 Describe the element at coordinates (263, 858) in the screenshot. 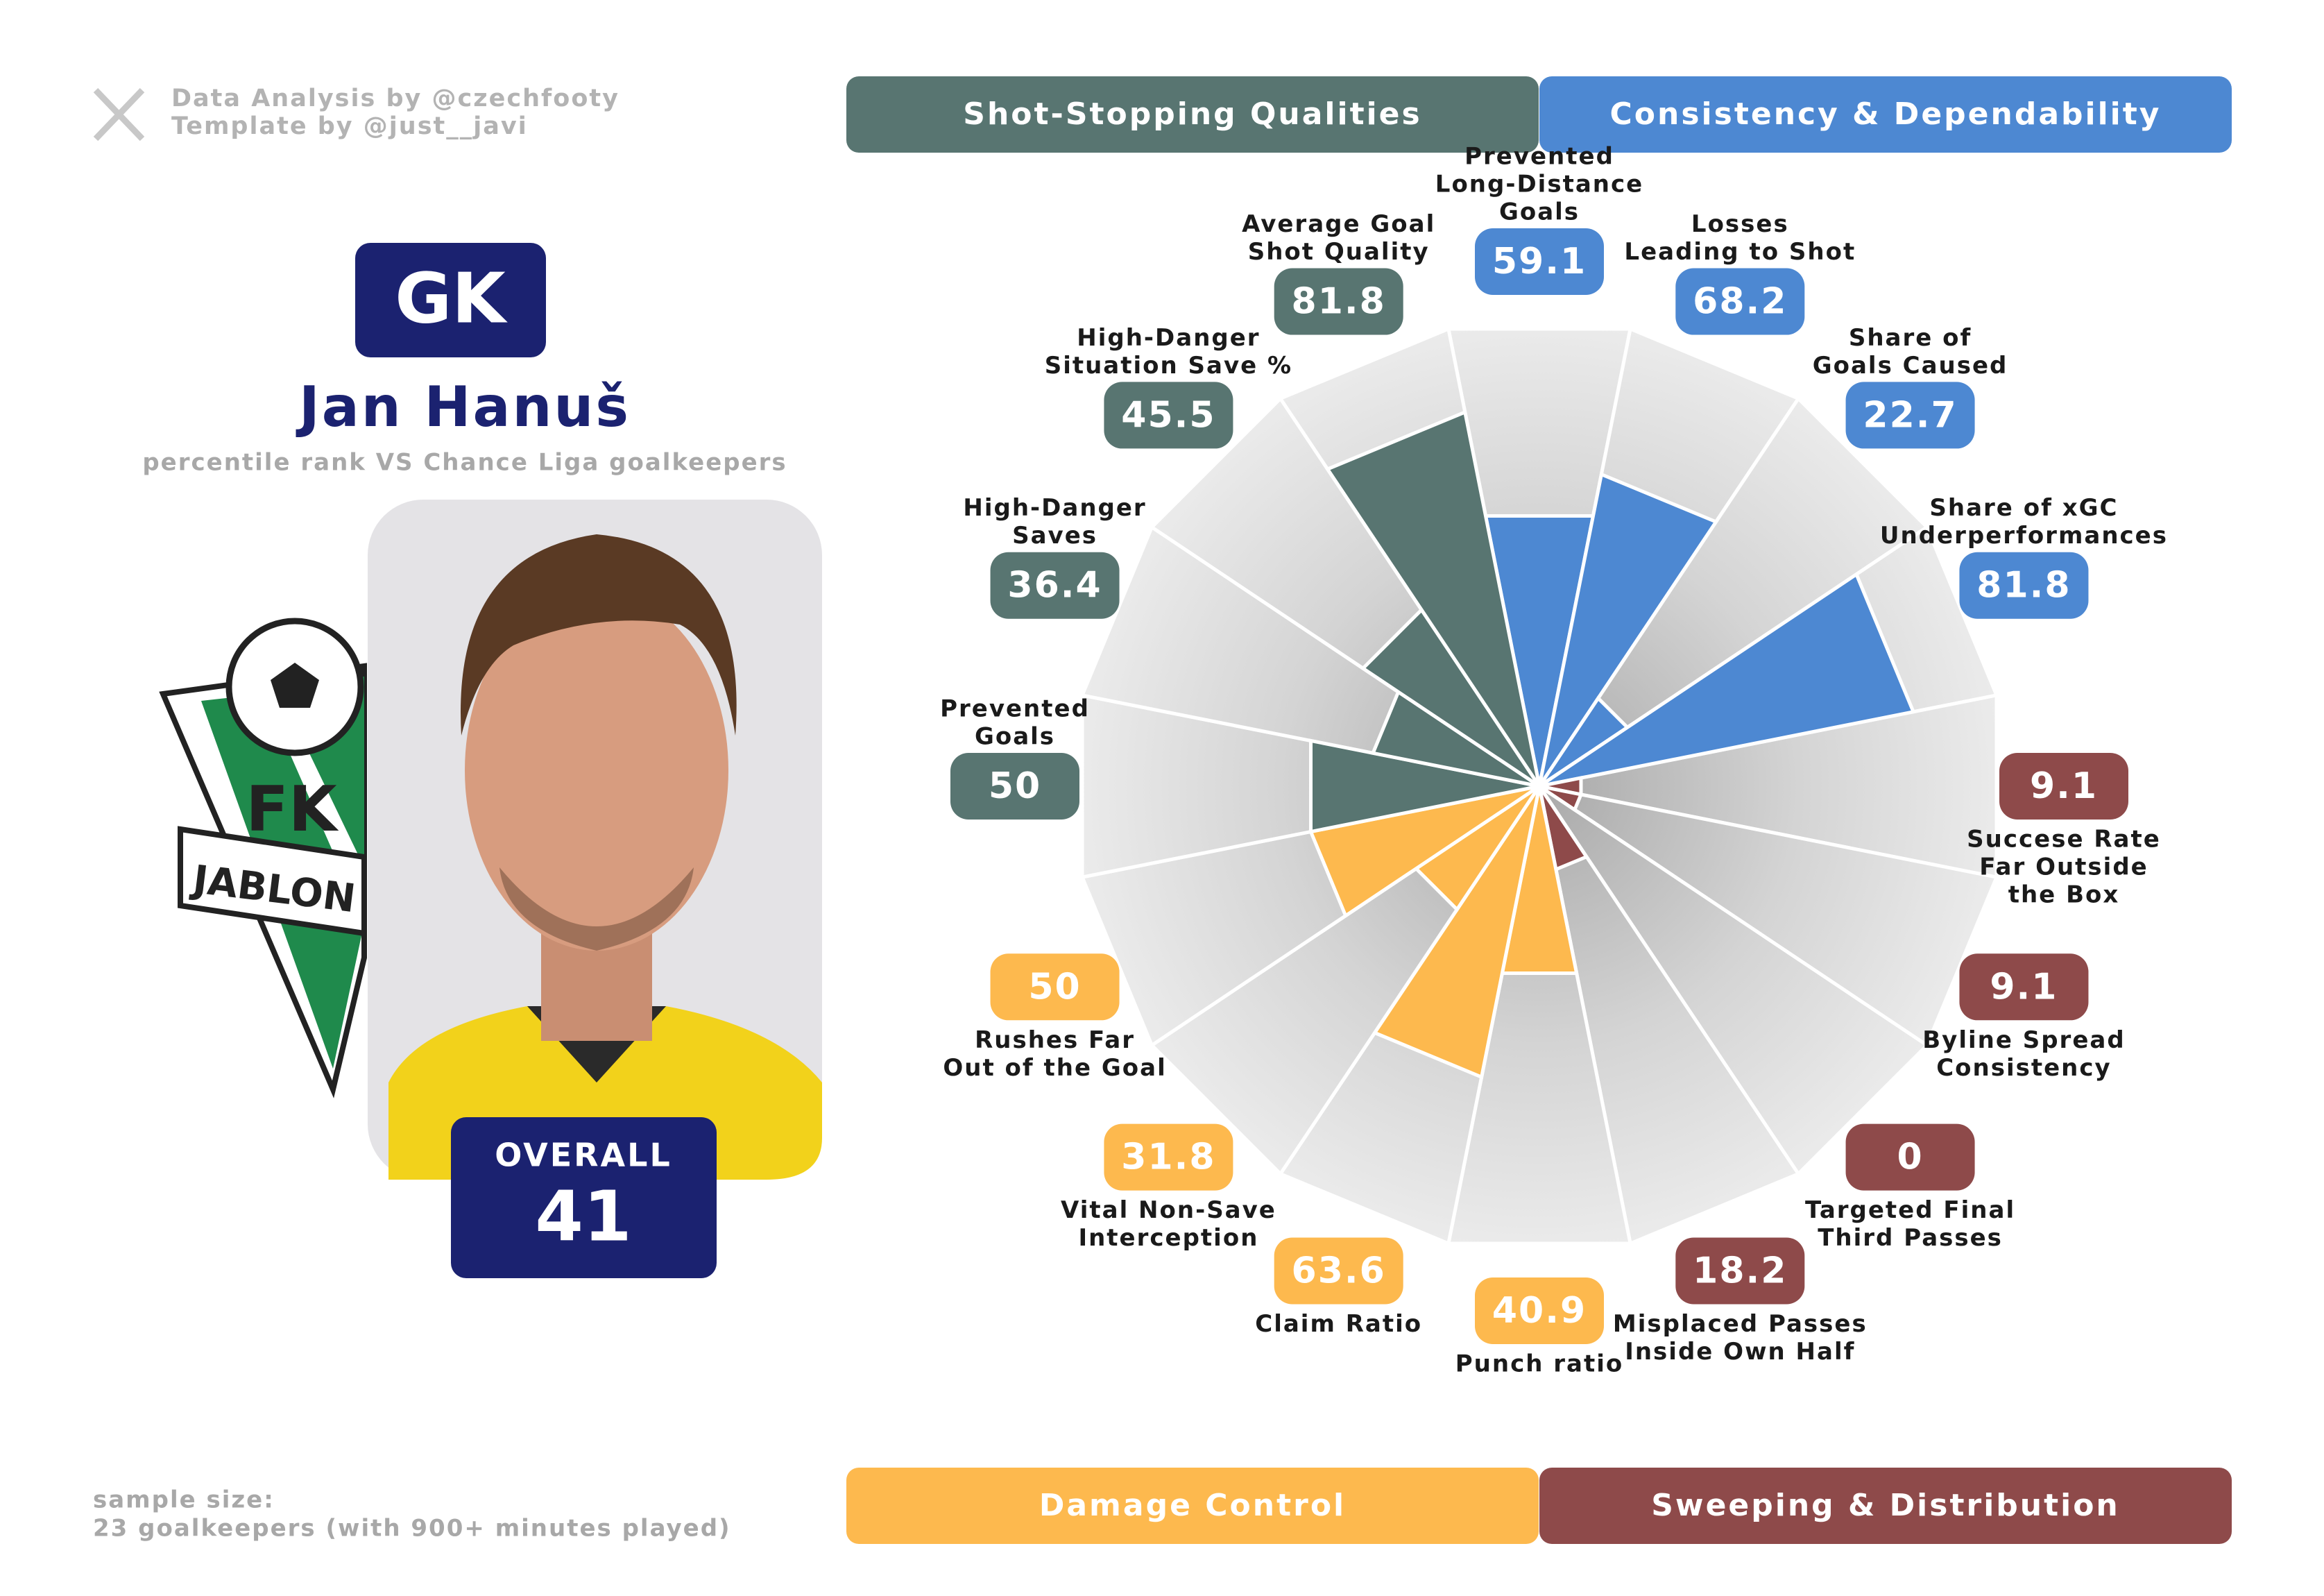

I see `club-logo: FK JABLON` at that location.